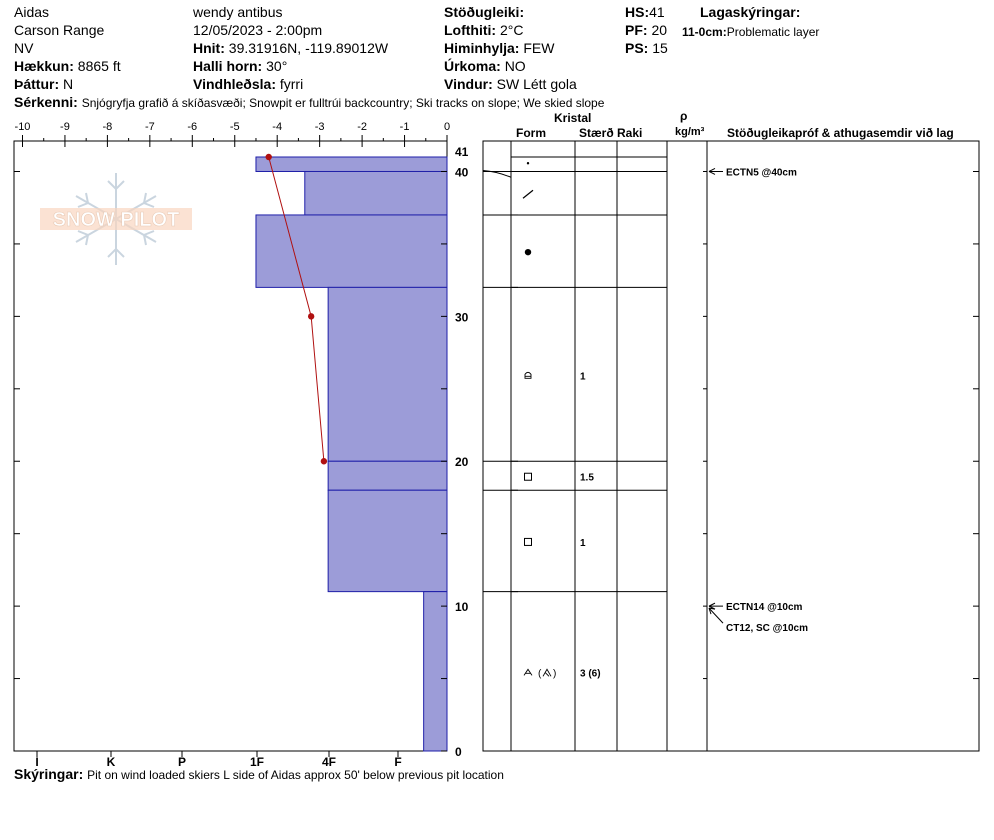 The height and width of the screenshot is (840, 994). I want to click on height-tick-label: 10, so click(462, 607).